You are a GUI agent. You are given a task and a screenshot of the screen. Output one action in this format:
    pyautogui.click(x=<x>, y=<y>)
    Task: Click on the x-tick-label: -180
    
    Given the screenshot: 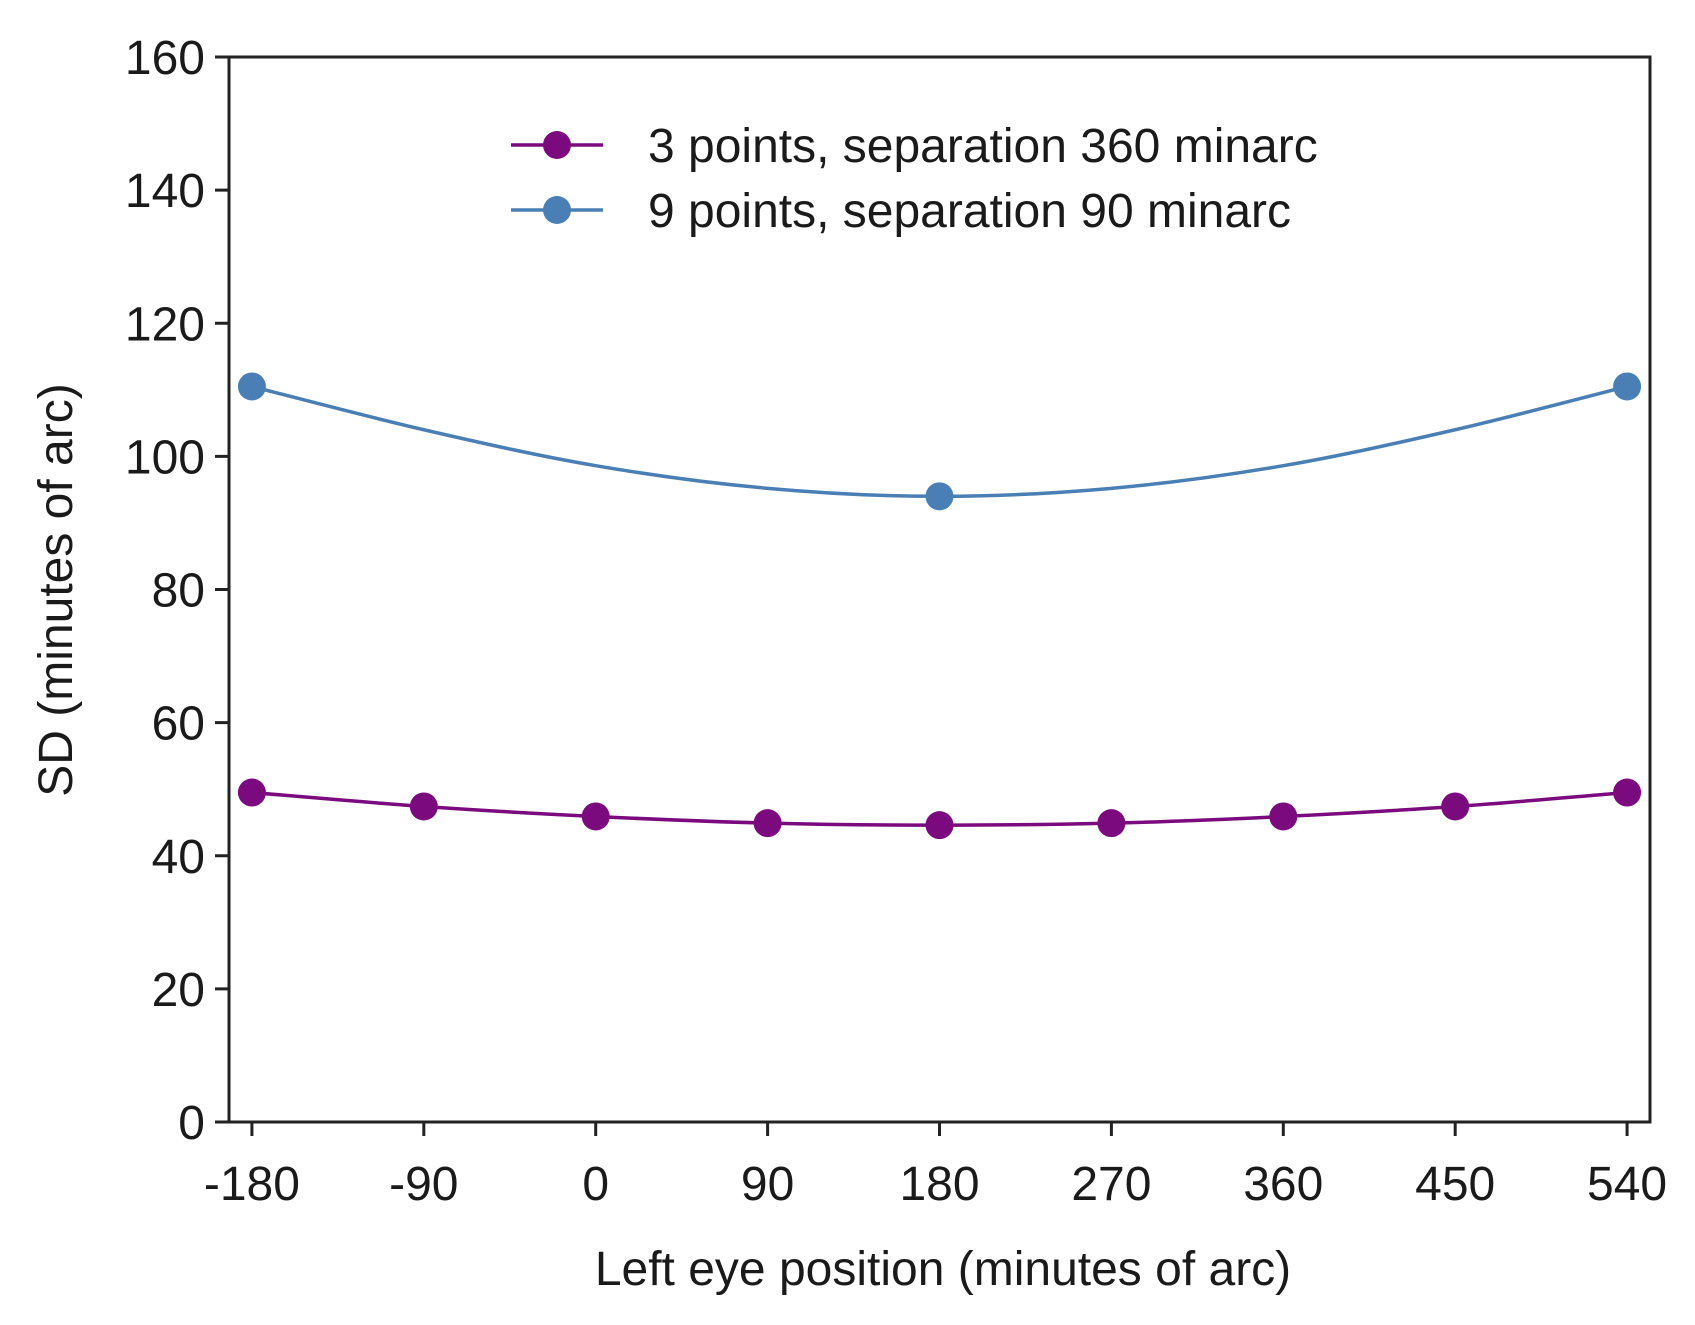 What is the action you would take?
    pyautogui.click(x=252, y=1184)
    